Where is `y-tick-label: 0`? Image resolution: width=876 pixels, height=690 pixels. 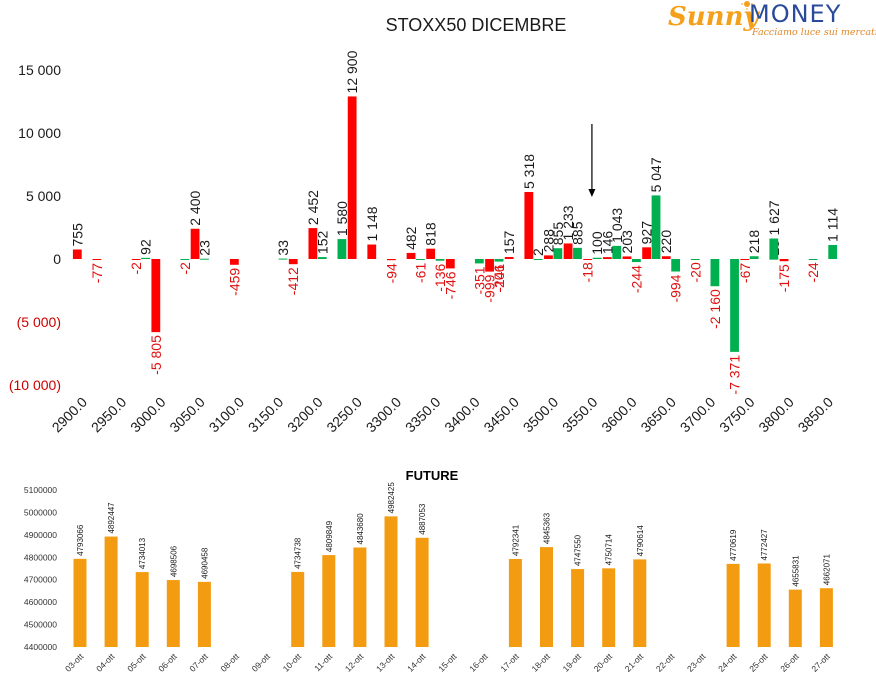
y-tick-label: 0 is located at coordinates (57, 259).